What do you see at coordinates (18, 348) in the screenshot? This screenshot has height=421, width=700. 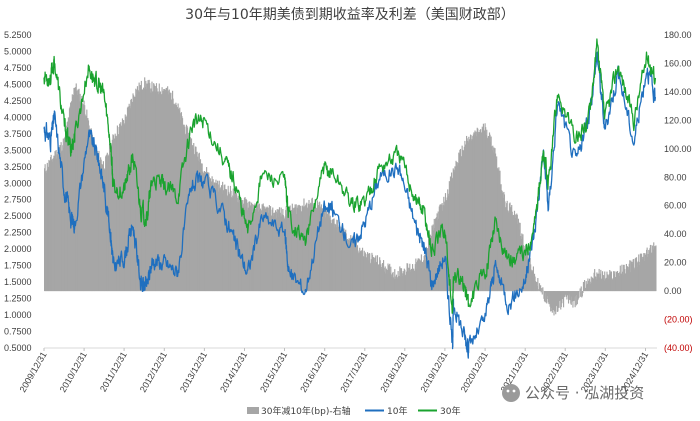 I see `left-tick-label: 0.5000` at bounding box center [18, 348].